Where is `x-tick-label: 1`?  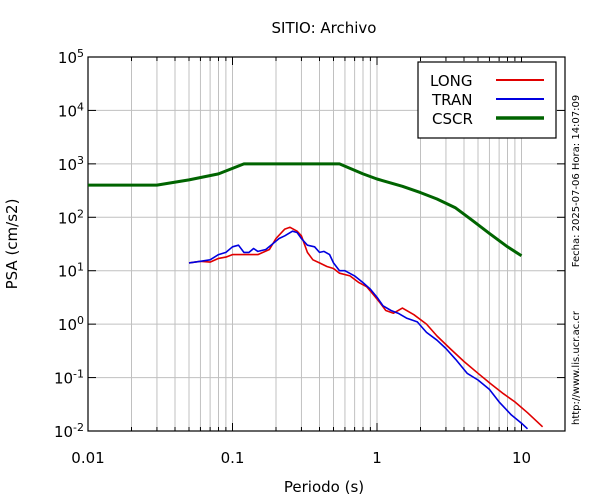 x-tick-label: 1 is located at coordinates (377, 458).